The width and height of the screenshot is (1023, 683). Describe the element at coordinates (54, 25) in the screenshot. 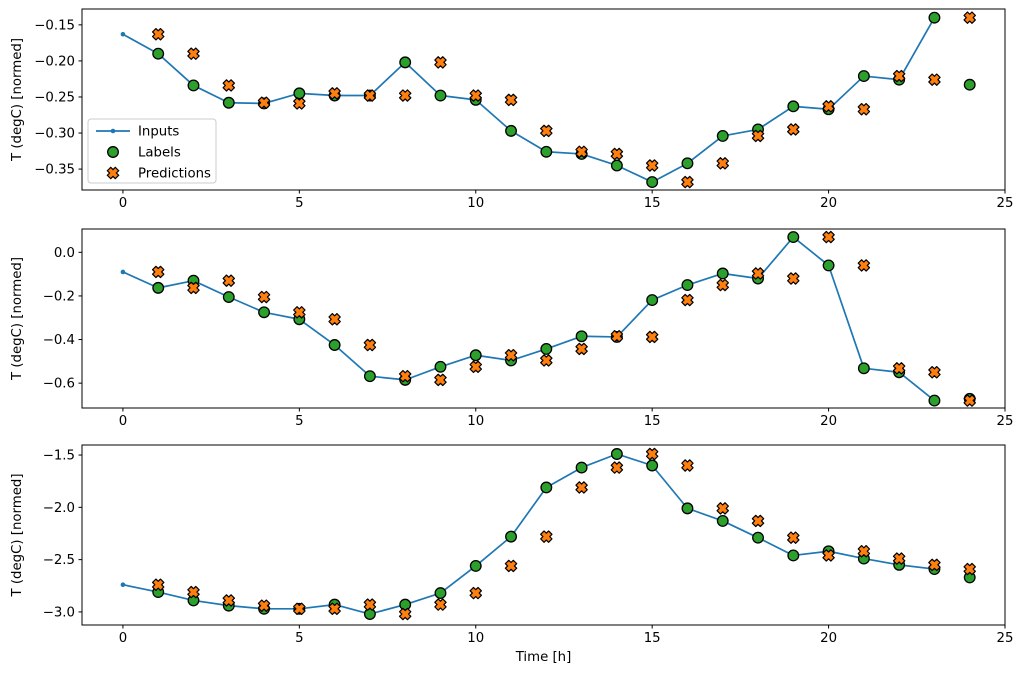

I see `y-tick-label: −0.15` at that location.